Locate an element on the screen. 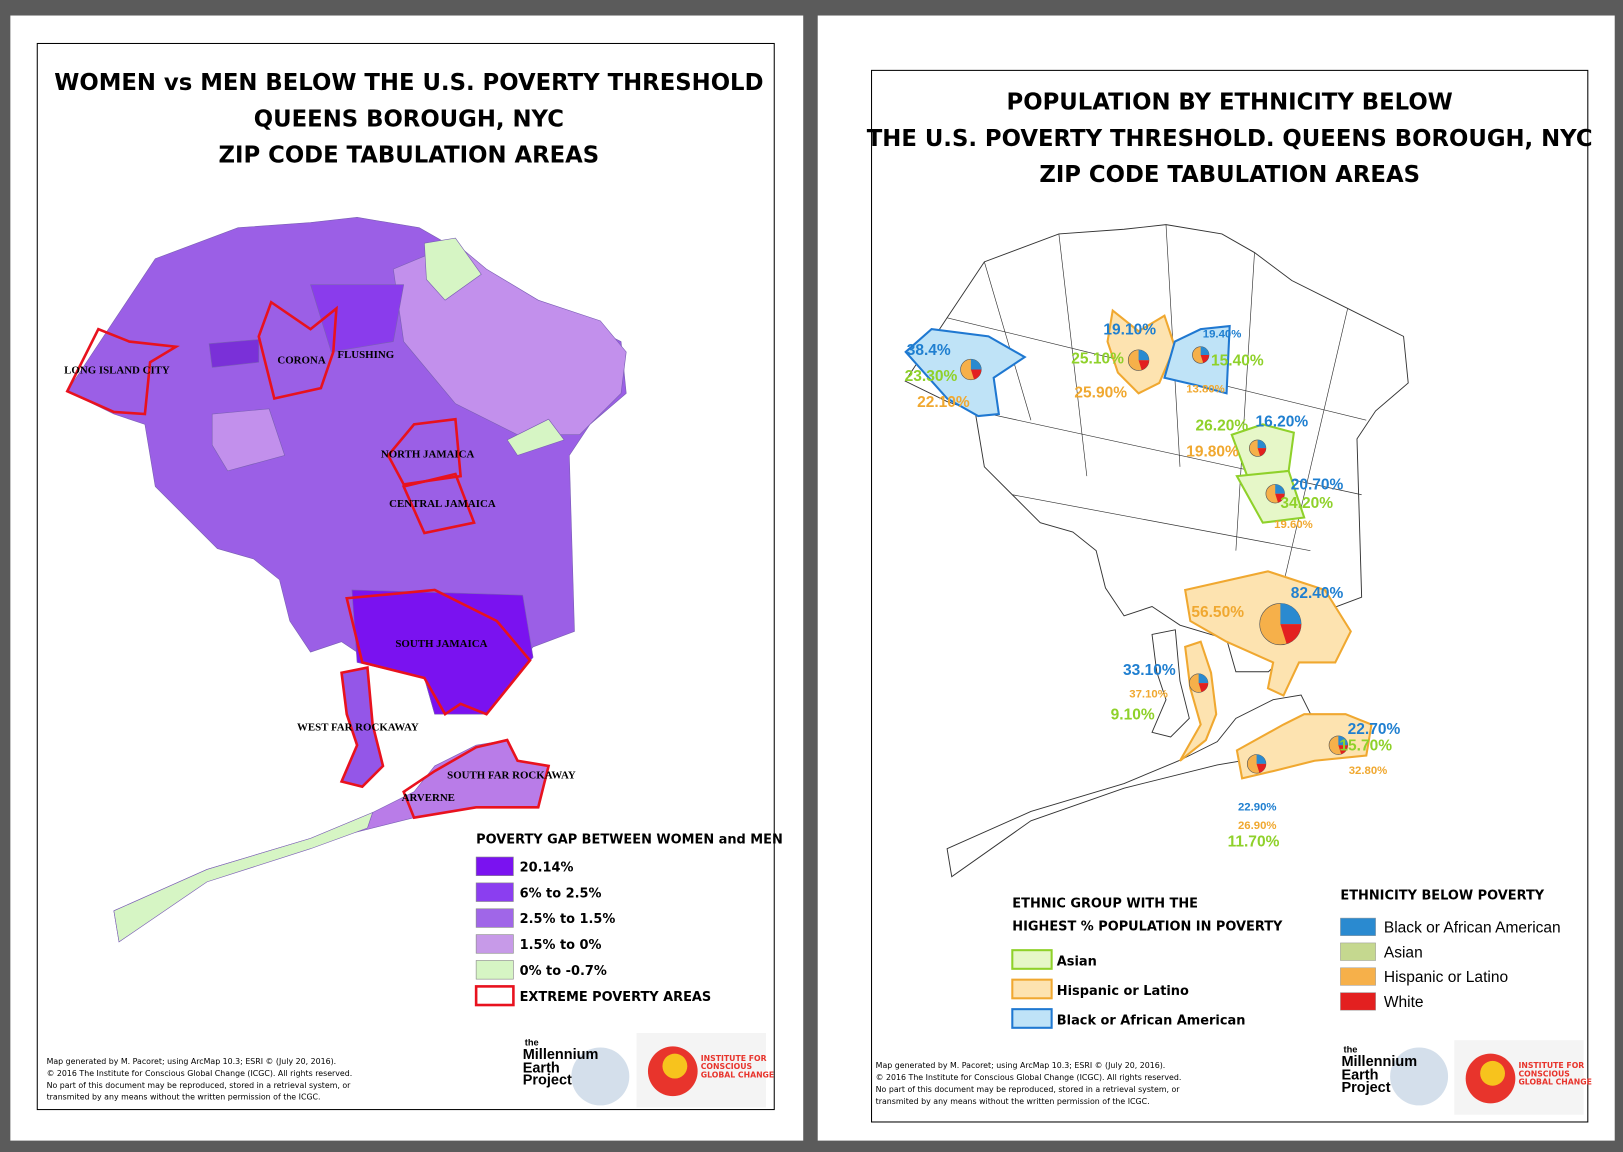 Image resolution: width=1623 pixels, height=1152 pixels. value-label: 34.20% is located at coordinates (1306, 503).